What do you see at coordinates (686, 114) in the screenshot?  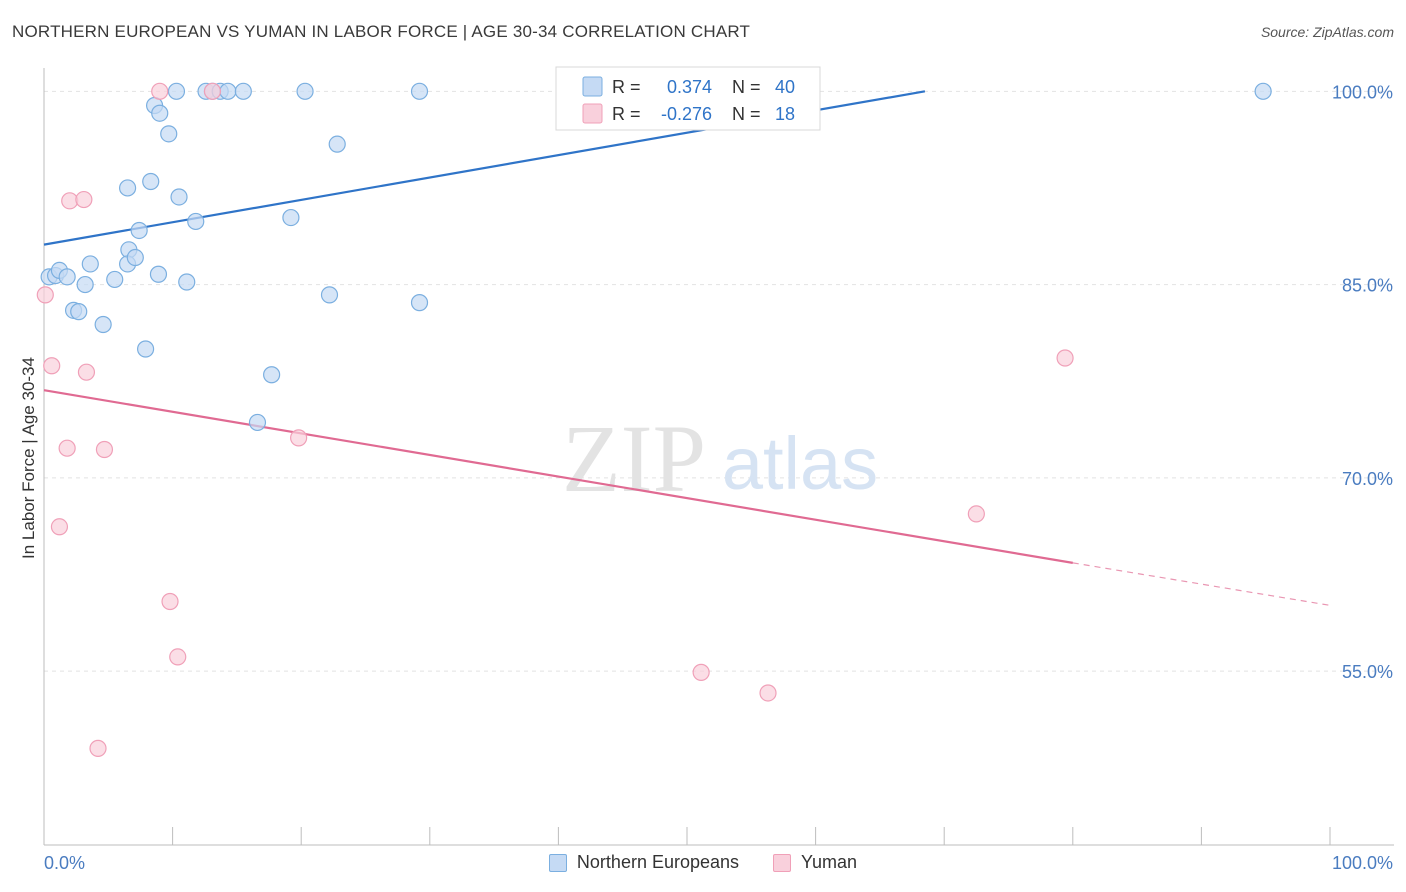 I see `legend-r-yuman: -0.276` at bounding box center [686, 114].